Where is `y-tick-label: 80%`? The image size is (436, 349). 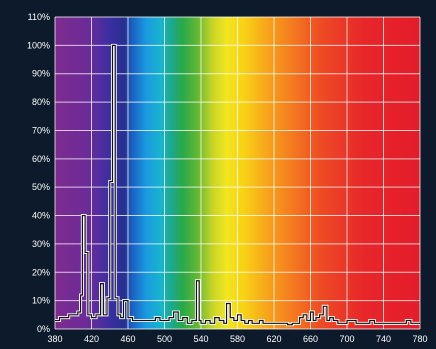 y-tick-label: 80% is located at coordinates (41, 102).